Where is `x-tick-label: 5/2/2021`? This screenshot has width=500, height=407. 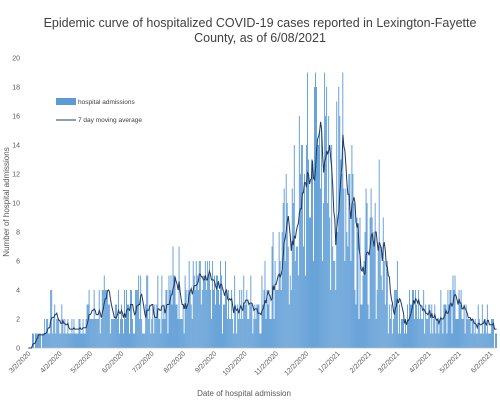
x-tick-label: 5/2/2021 is located at coordinates (451, 362).